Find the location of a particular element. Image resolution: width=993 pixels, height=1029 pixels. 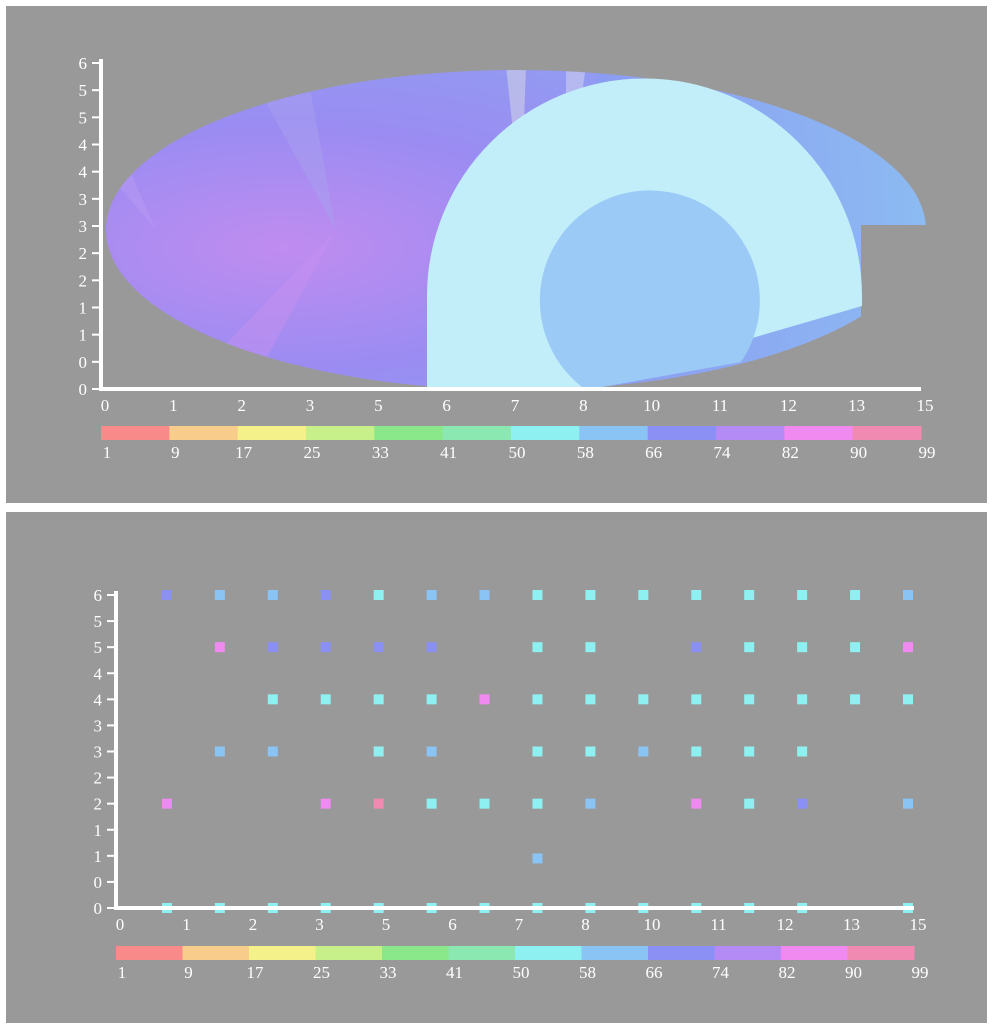

y-tick-label: 6 is located at coordinates (98, 595).